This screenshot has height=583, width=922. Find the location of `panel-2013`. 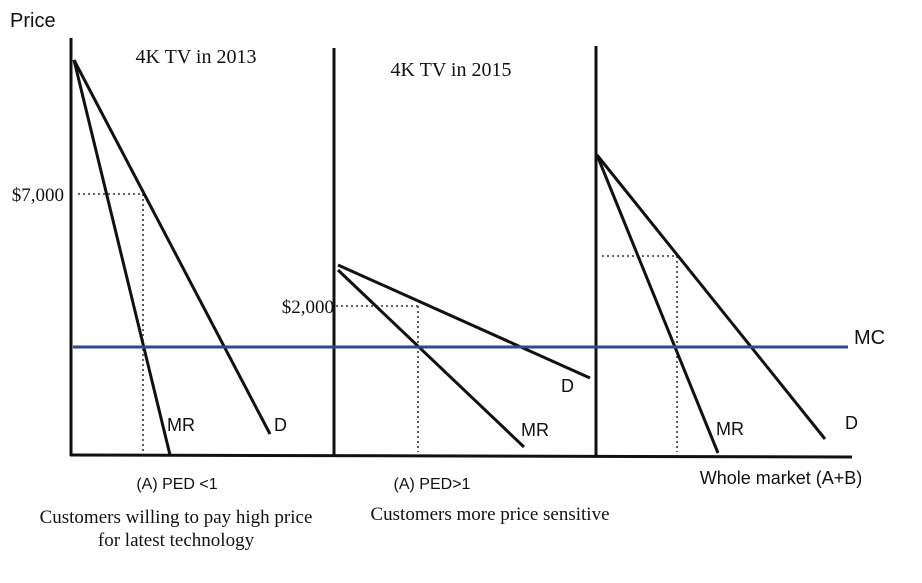

panel-2013 is located at coordinates (172, 257).